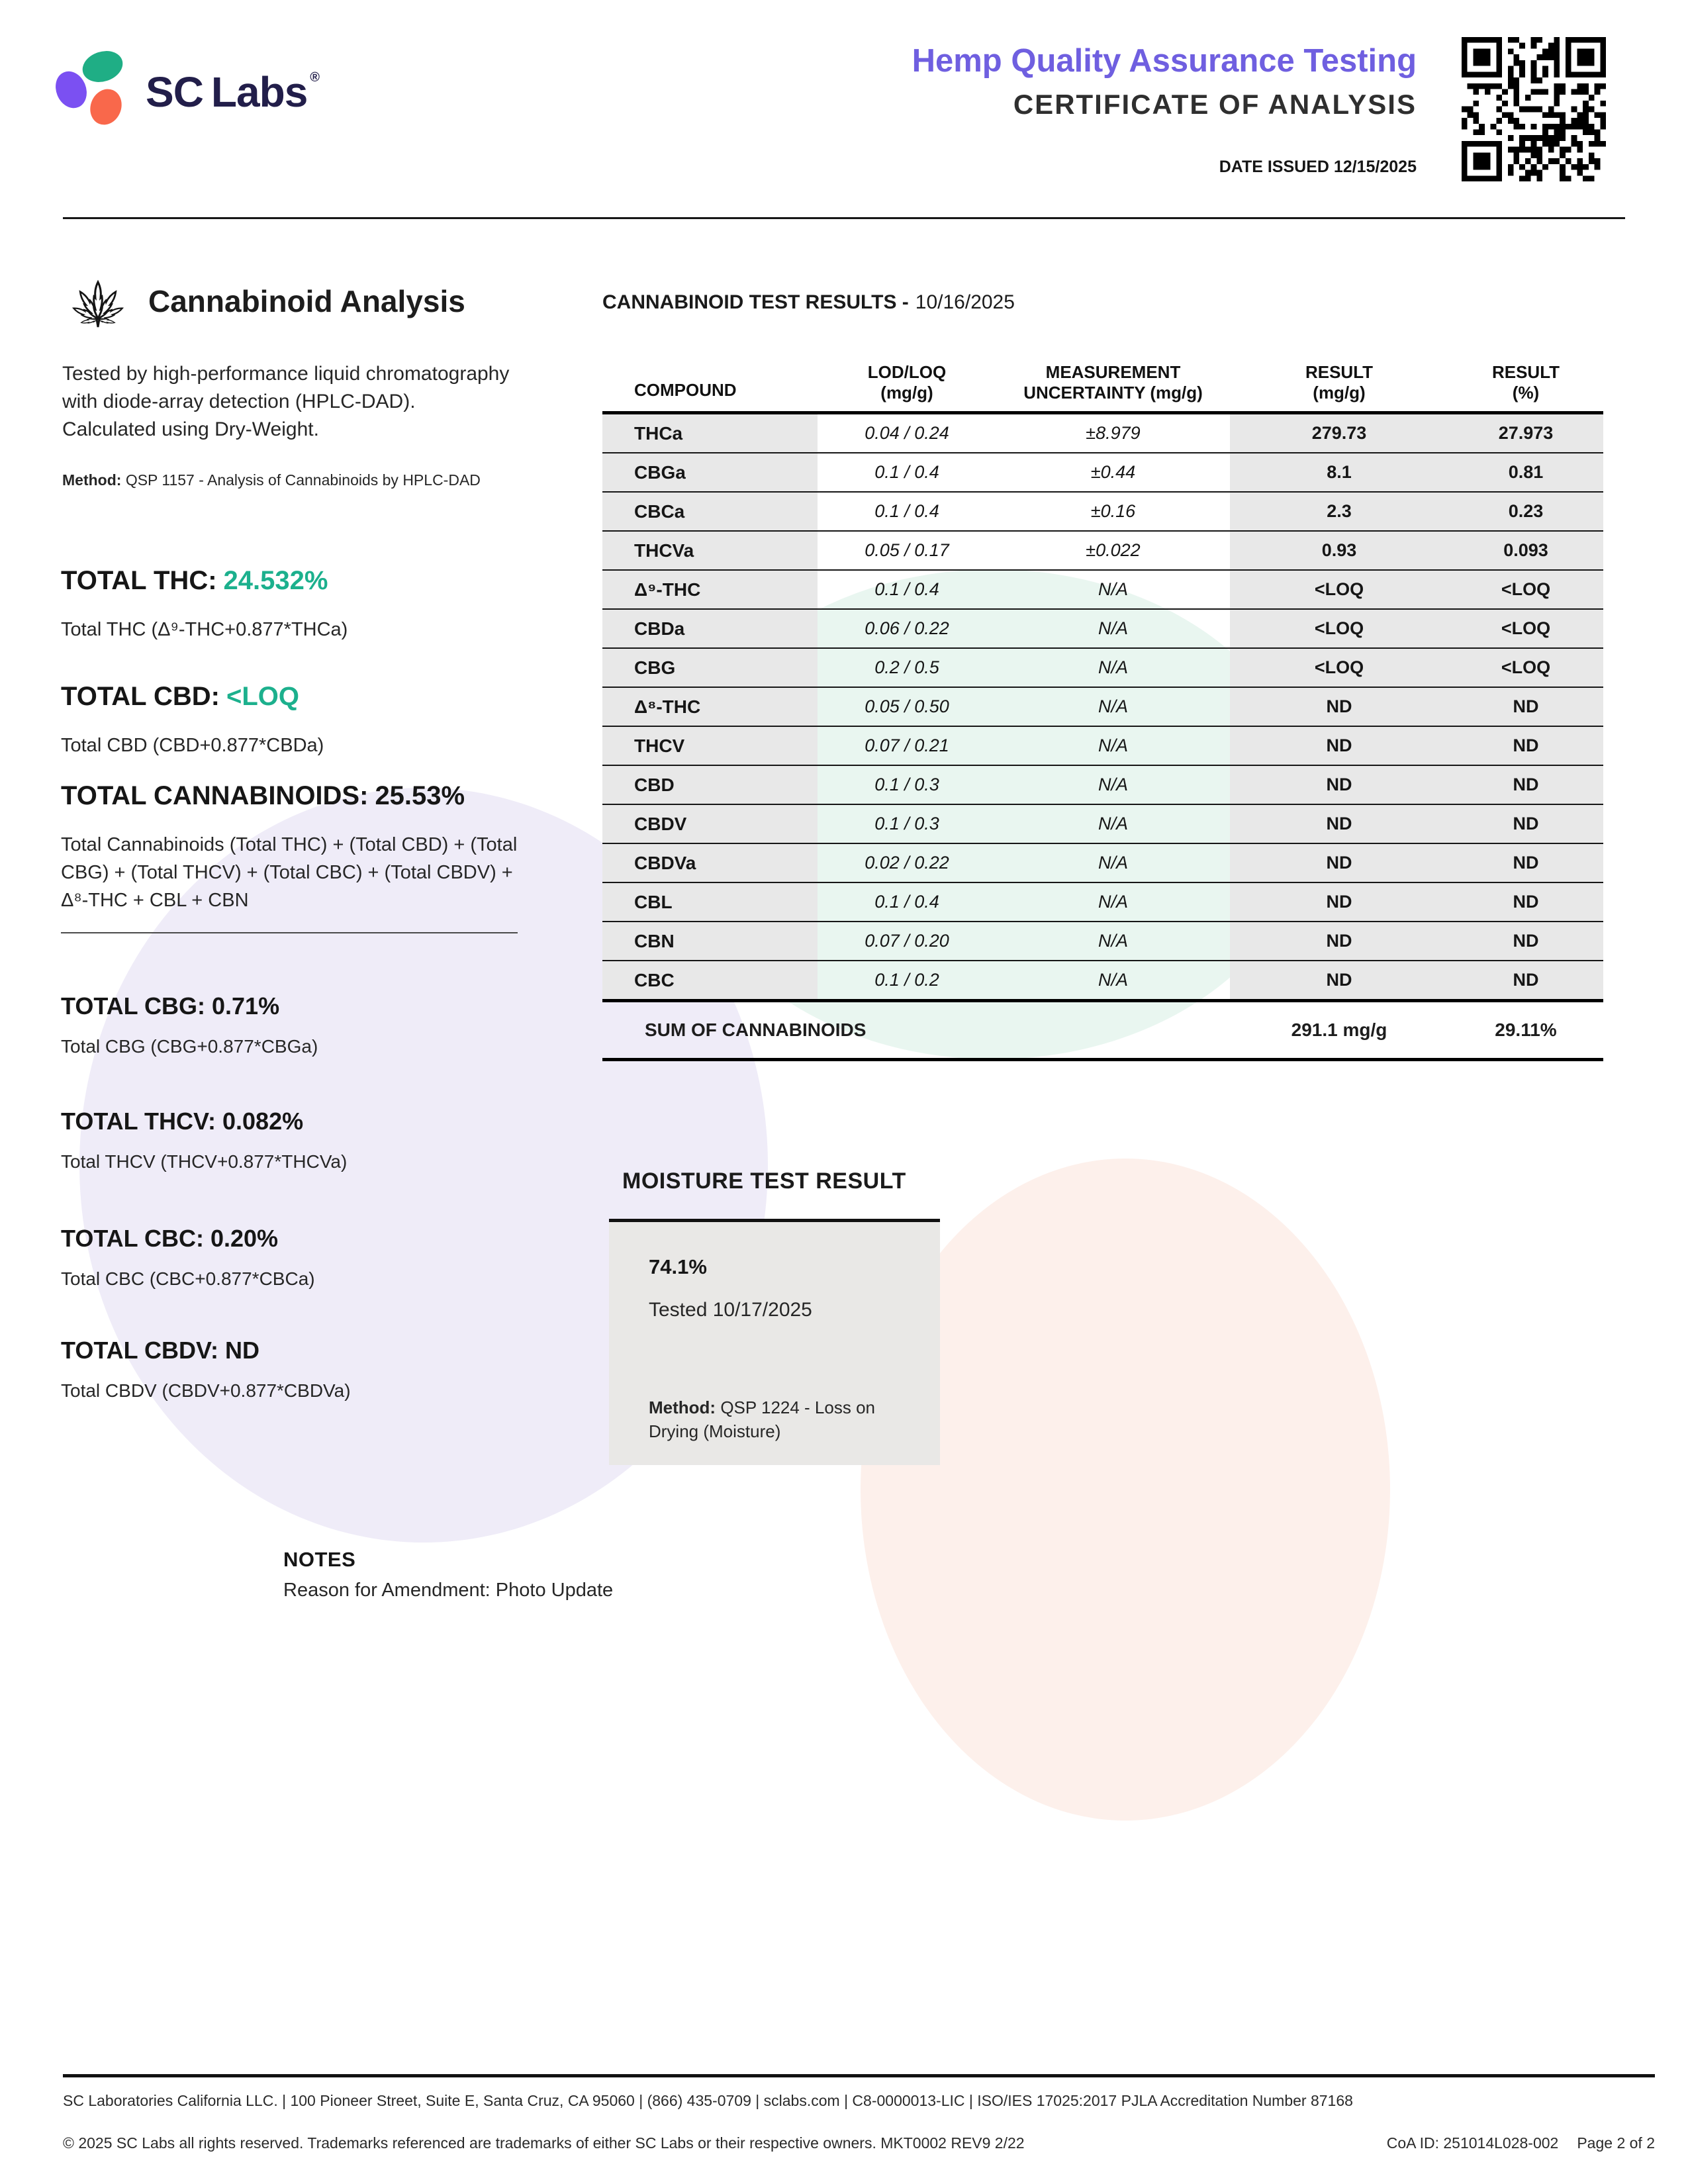 The height and width of the screenshot is (2184, 1688). I want to click on total-label-line: TOTAL THC: 24.532%, so click(312, 581).